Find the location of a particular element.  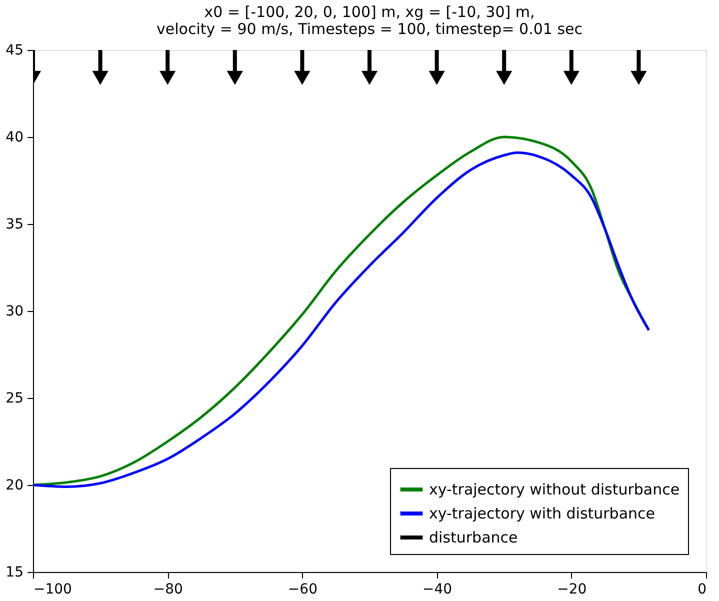

x-tick-label: −100 is located at coordinates (53, 590).